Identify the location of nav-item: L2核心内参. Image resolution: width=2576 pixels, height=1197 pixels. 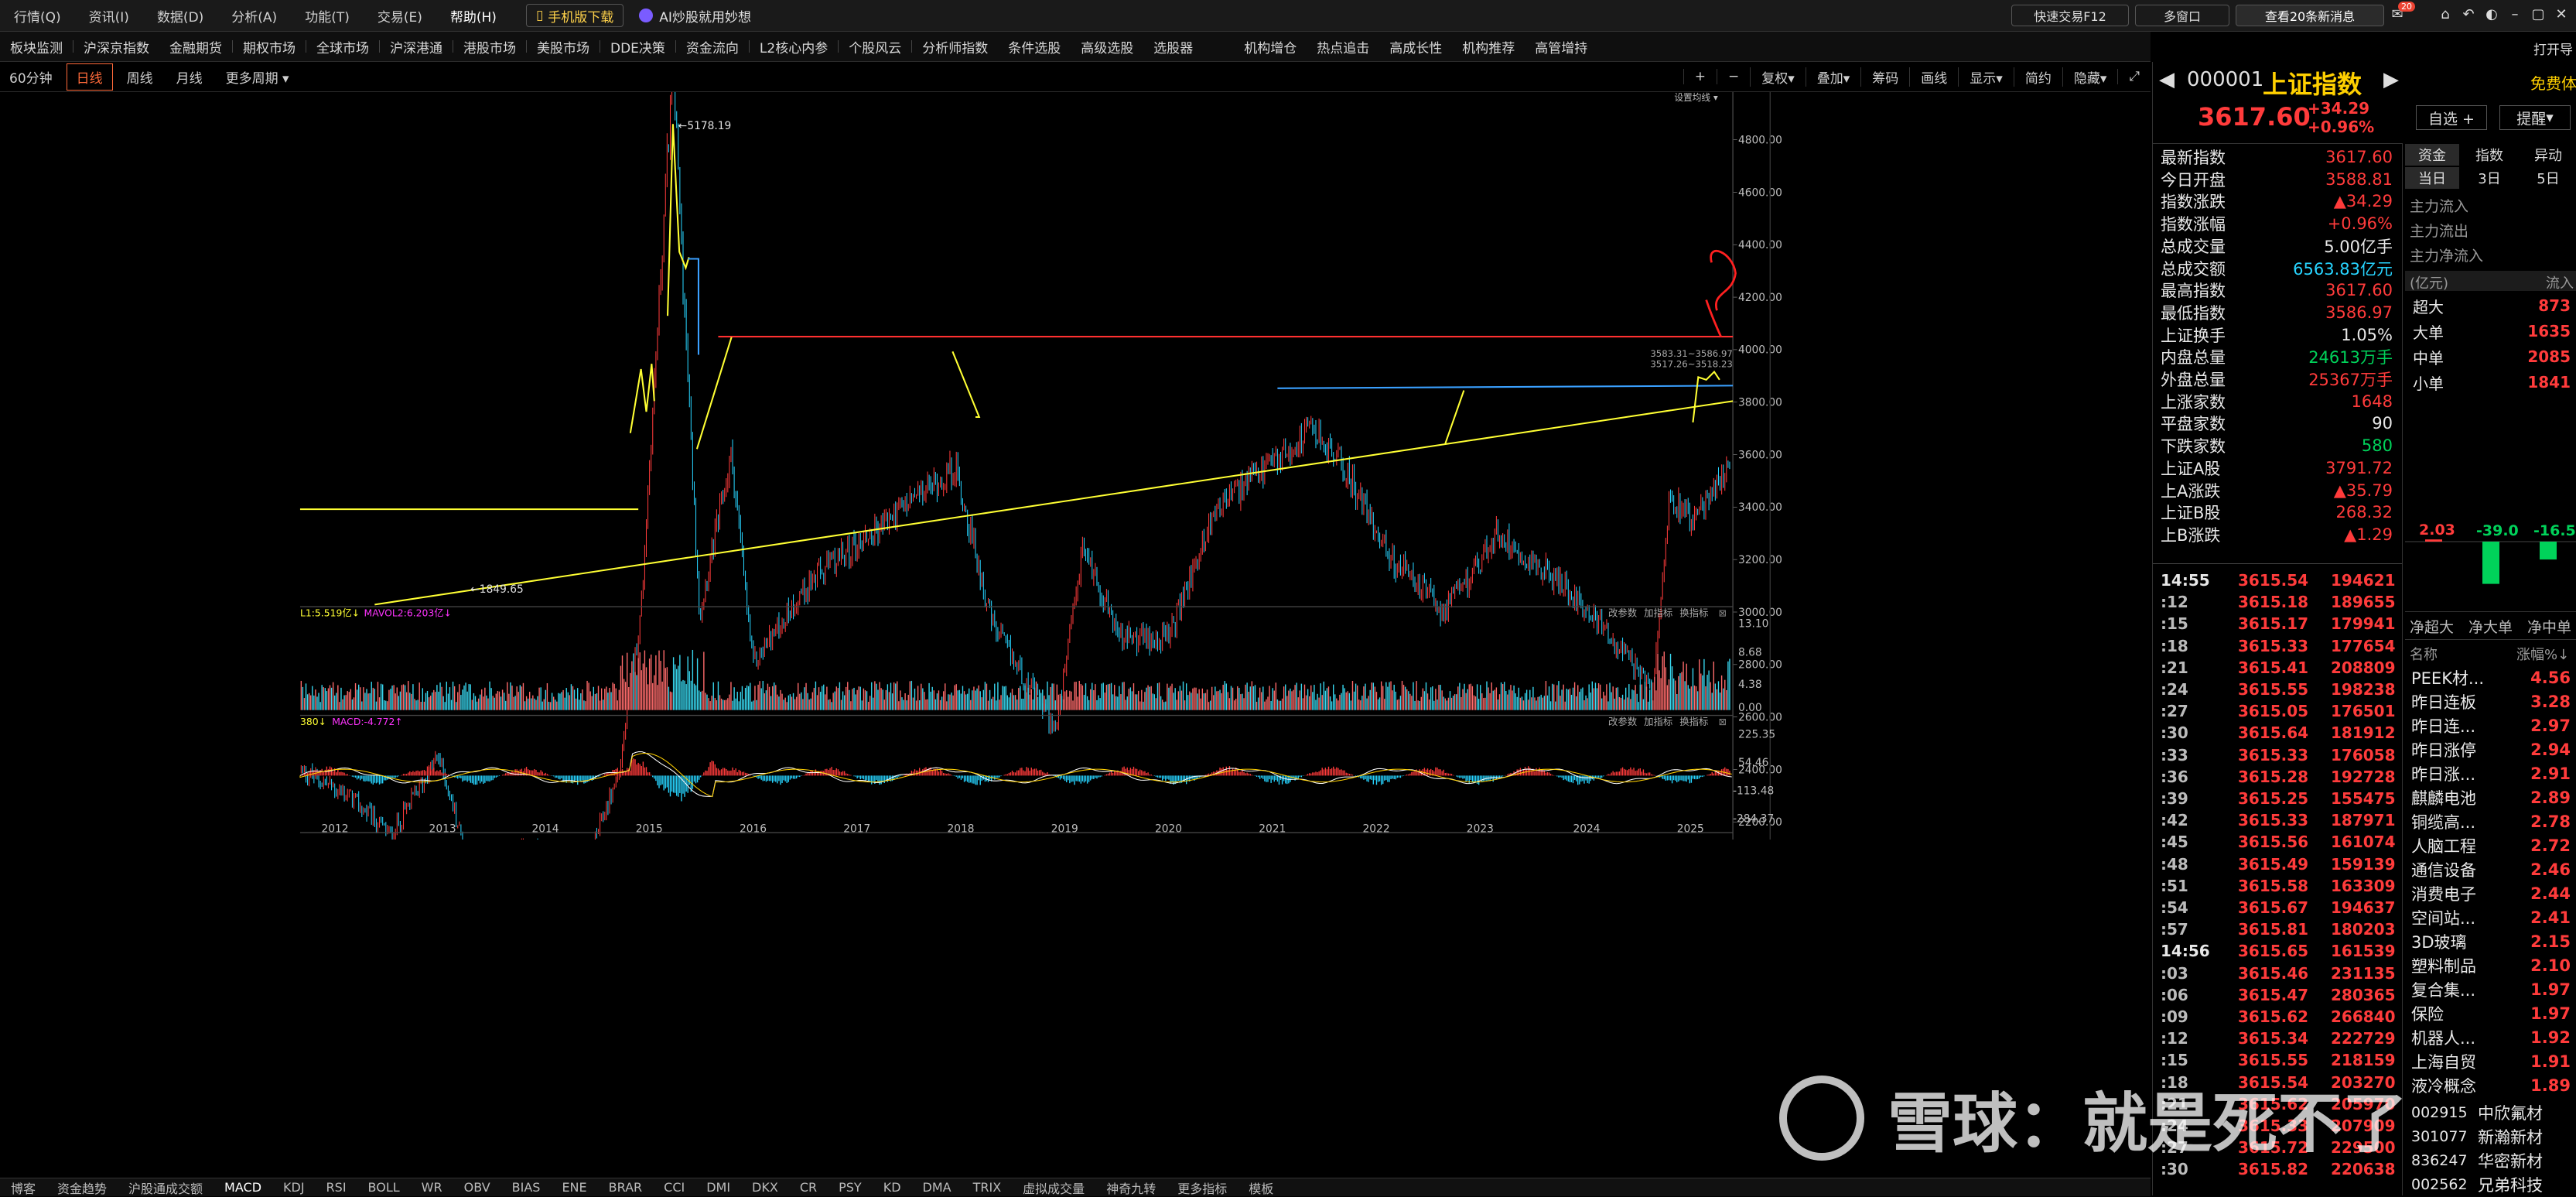
(794, 47).